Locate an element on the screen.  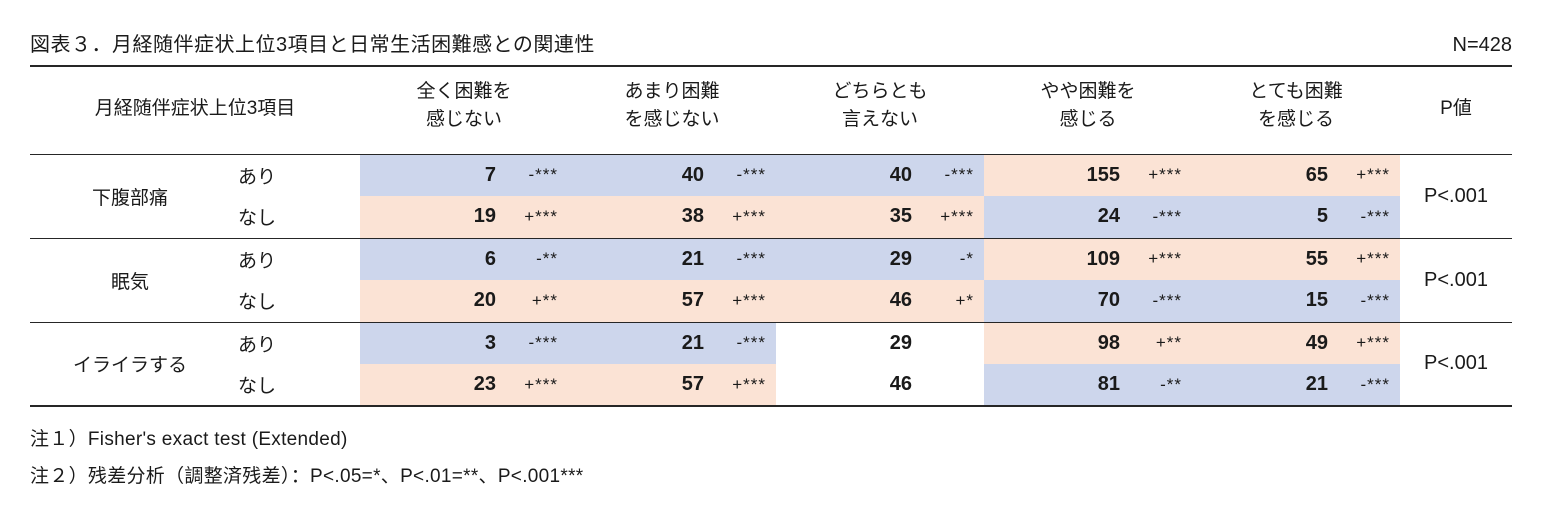
column-header-category-2: あまり困難 を感じない is located at coordinates (672, 110).